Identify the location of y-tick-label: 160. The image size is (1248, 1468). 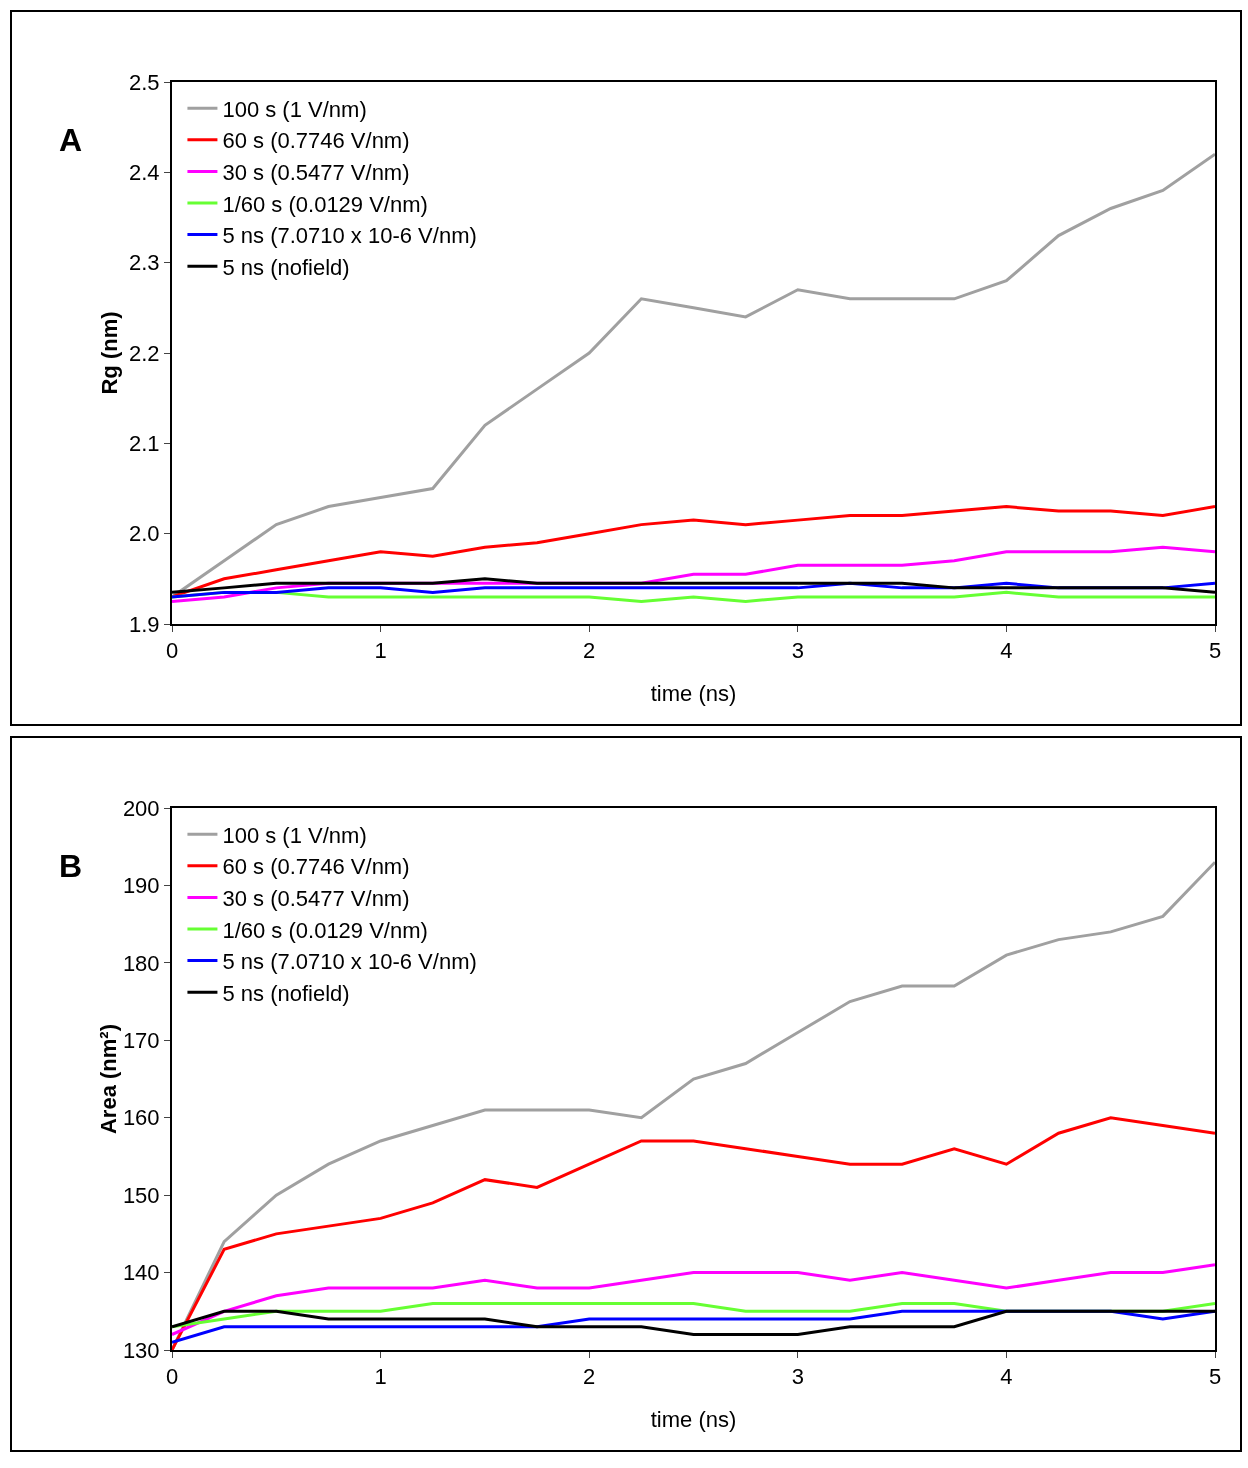
(141, 1118).